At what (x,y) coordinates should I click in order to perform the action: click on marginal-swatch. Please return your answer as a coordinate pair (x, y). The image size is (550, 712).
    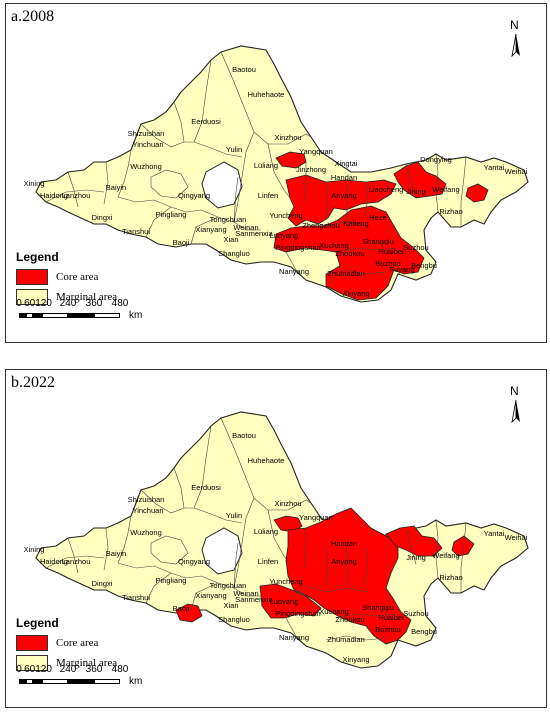
    Looking at the image, I should click on (32, 297).